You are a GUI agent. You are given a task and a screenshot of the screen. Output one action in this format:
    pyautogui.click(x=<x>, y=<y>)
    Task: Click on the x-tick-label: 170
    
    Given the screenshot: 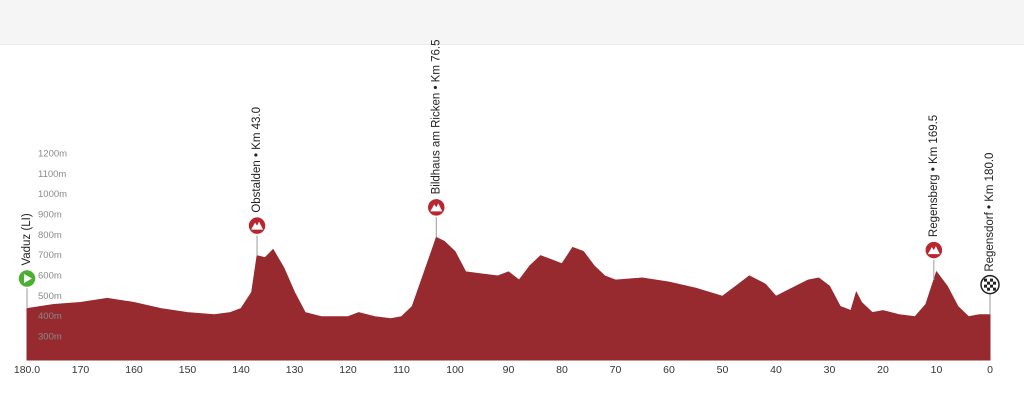 What is the action you would take?
    pyautogui.click(x=81, y=370)
    